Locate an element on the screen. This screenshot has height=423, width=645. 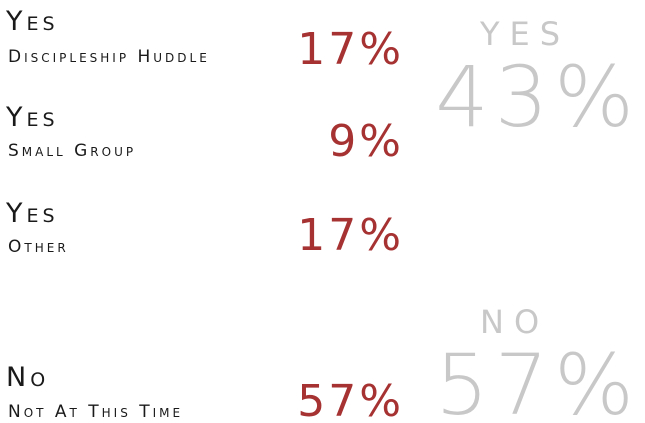
row-sublabel: Small Group is located at coordinates (72, 151).